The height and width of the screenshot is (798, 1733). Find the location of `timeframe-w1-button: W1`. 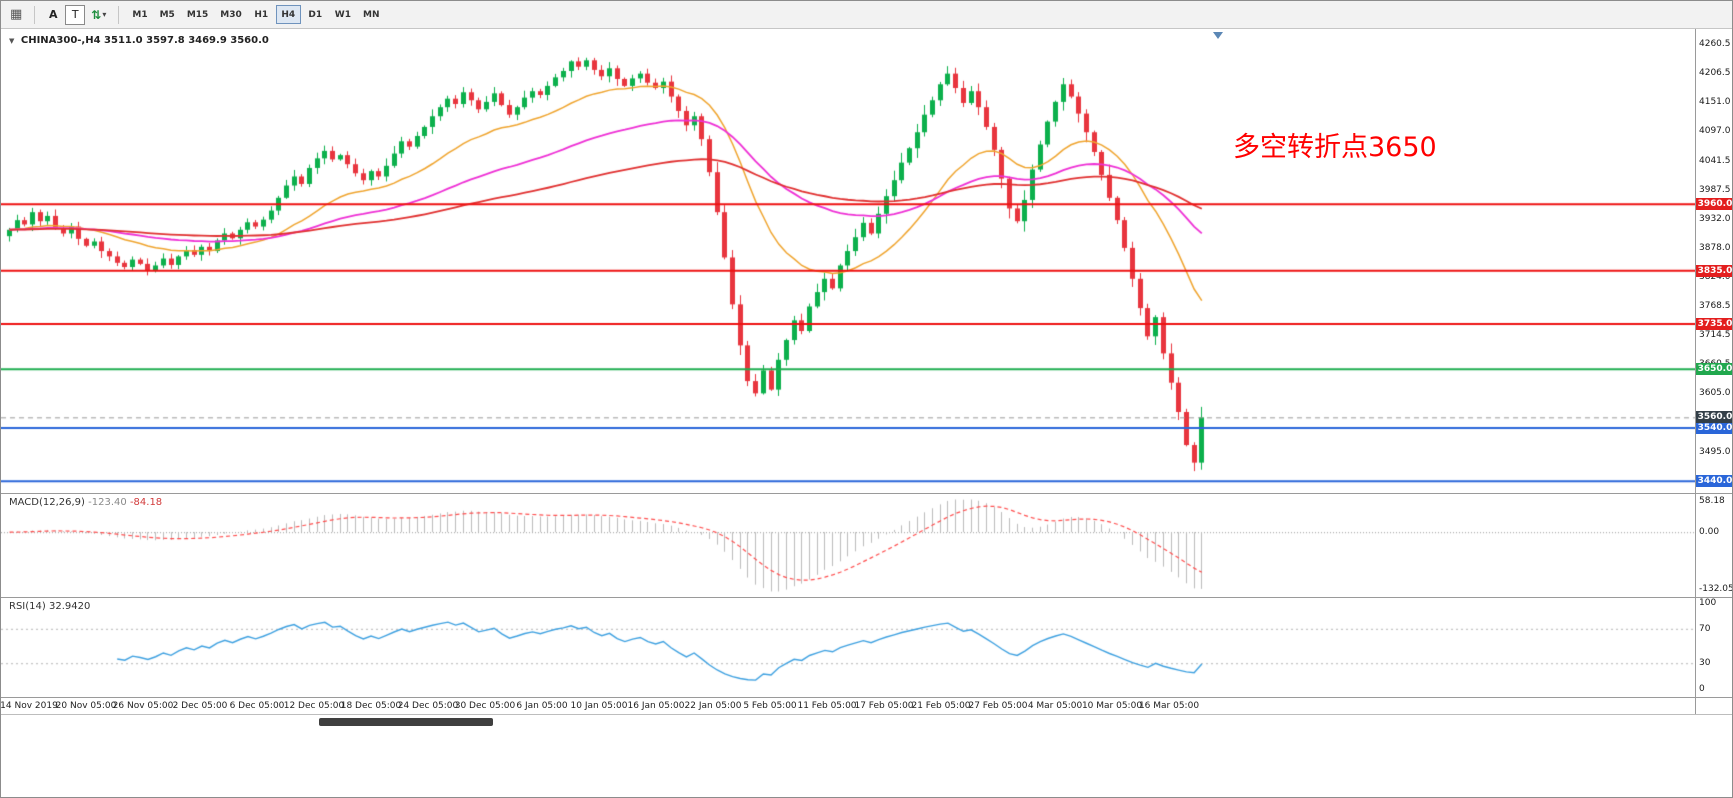

timeframe-w1-button: W1 is located at coordinates (343, 14).